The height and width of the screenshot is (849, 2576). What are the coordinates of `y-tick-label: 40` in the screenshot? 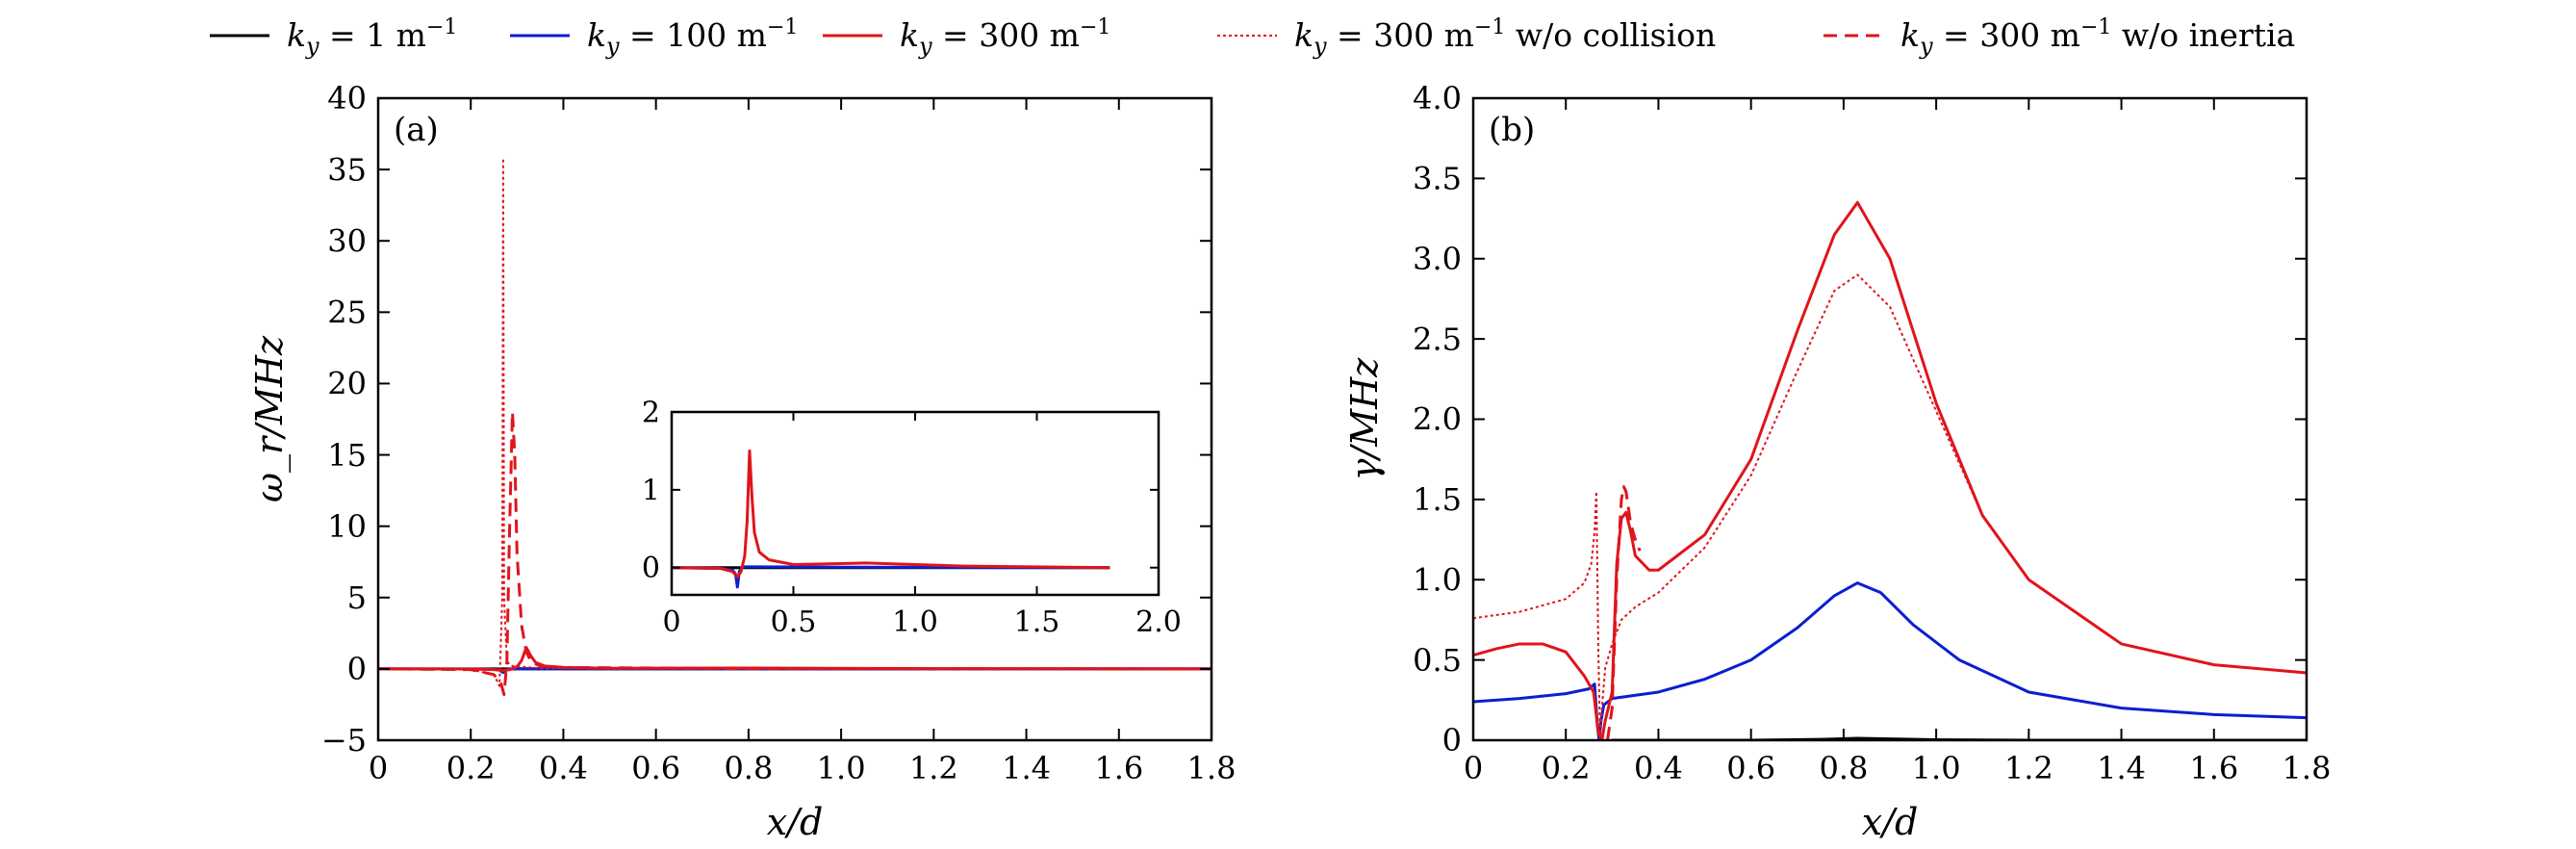 It's located at (347, 98).